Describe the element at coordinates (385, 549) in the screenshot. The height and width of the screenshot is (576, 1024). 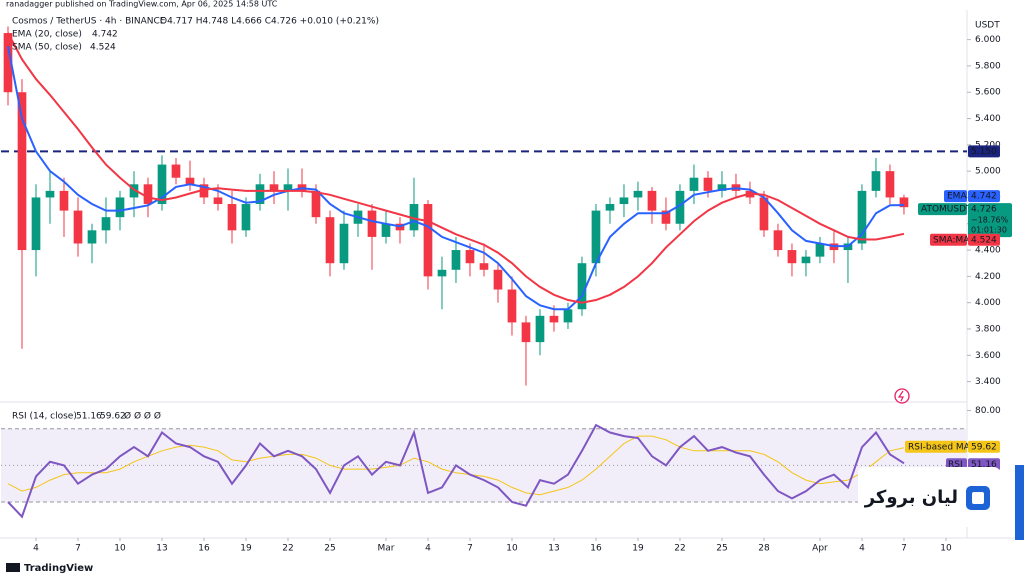
I see `x-tick-label: Mar` at that location.